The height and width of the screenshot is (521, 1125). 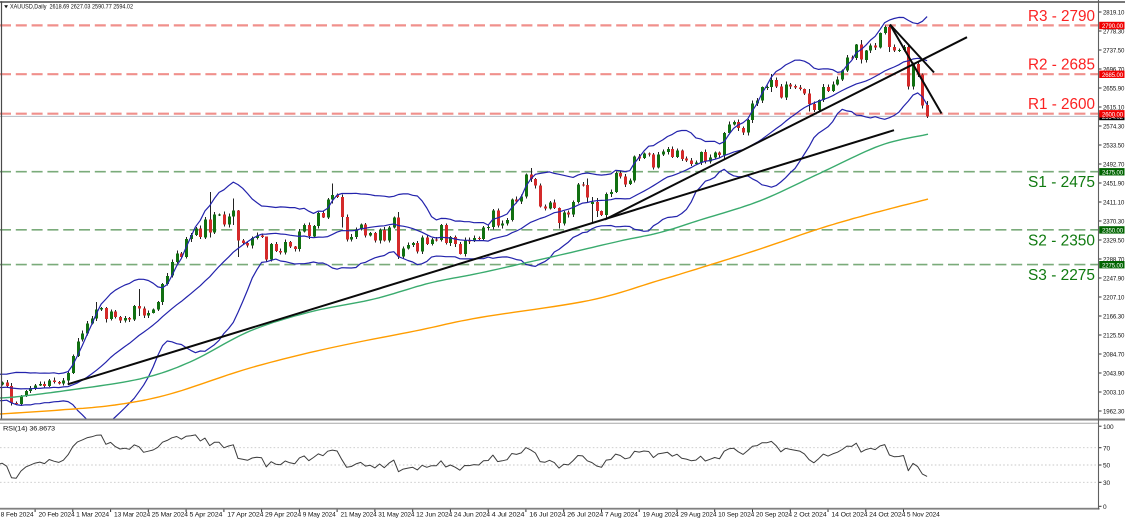 What do you see at coordinates (1114, 393) in the screenshot?
I see `svg-text: 2003.10` at bounding box center [1114, 393].